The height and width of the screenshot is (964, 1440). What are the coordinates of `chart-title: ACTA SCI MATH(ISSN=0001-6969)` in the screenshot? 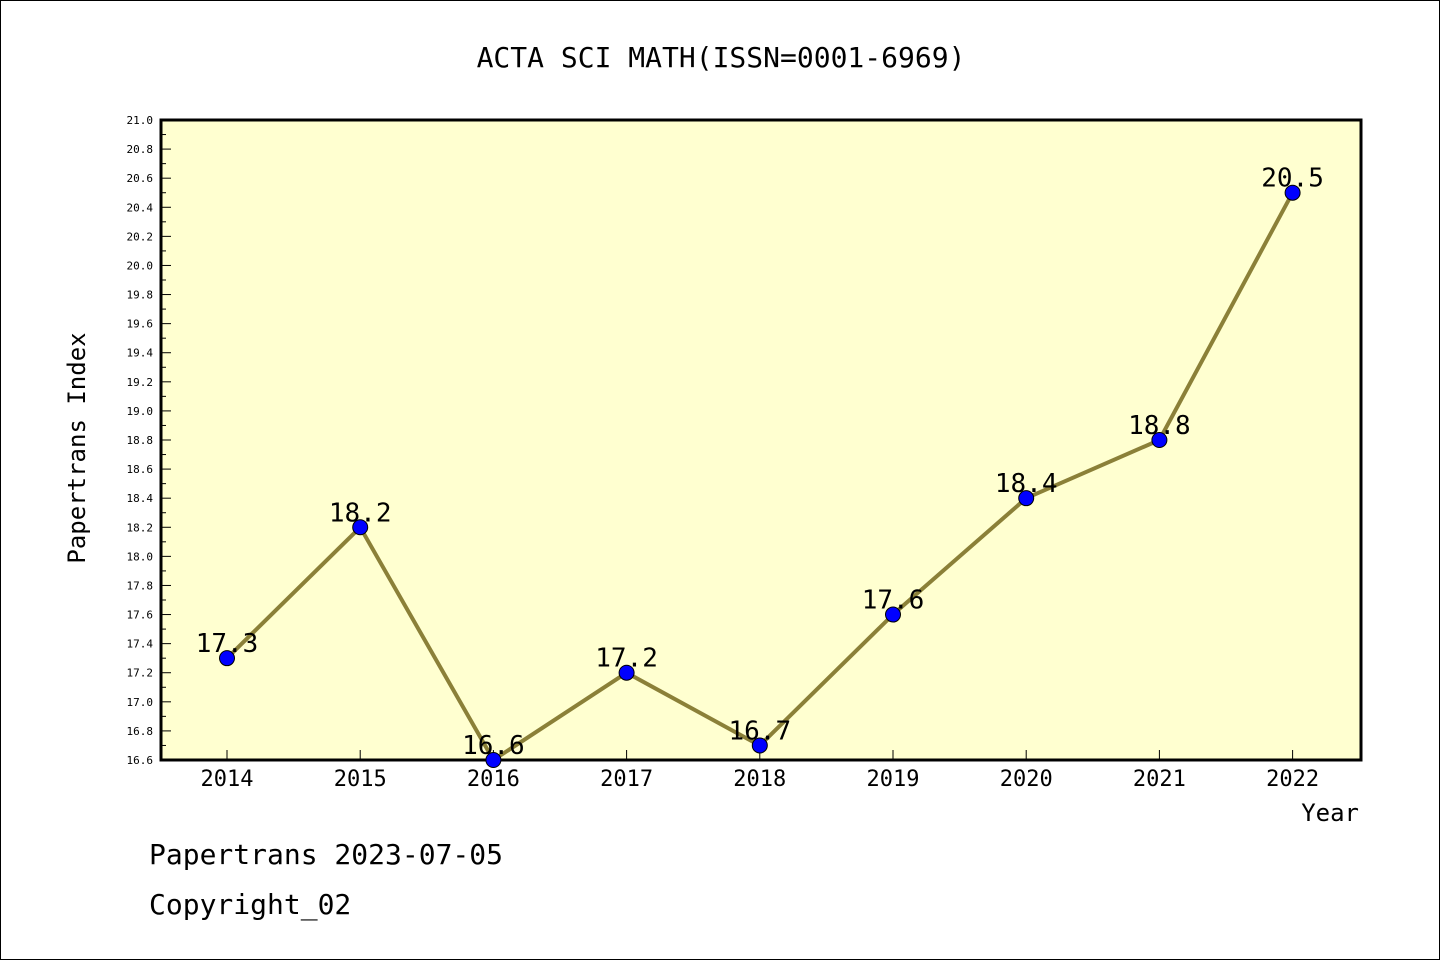 It's located at (721, 57).